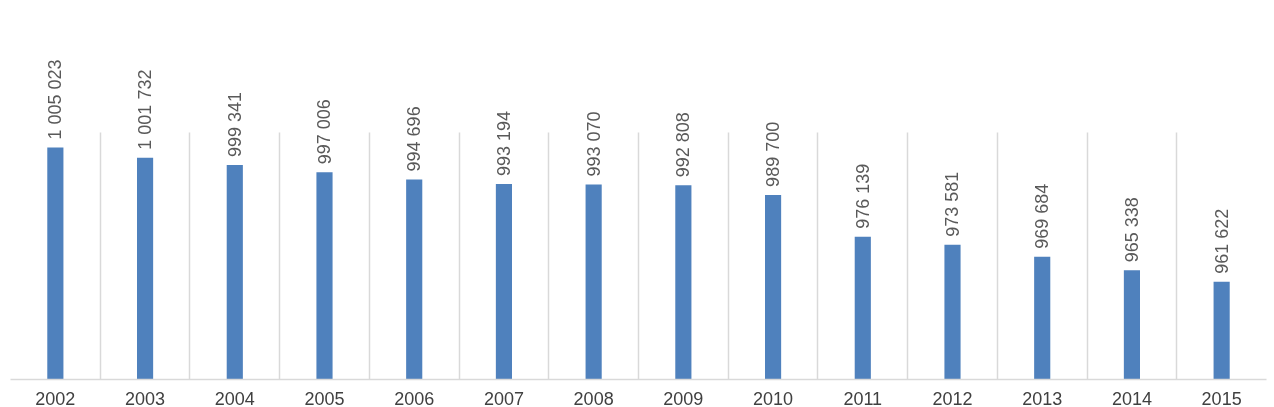 This screenshot has height=407, width=1274. I want to click on data-label: 993 194, so click(503, 143).